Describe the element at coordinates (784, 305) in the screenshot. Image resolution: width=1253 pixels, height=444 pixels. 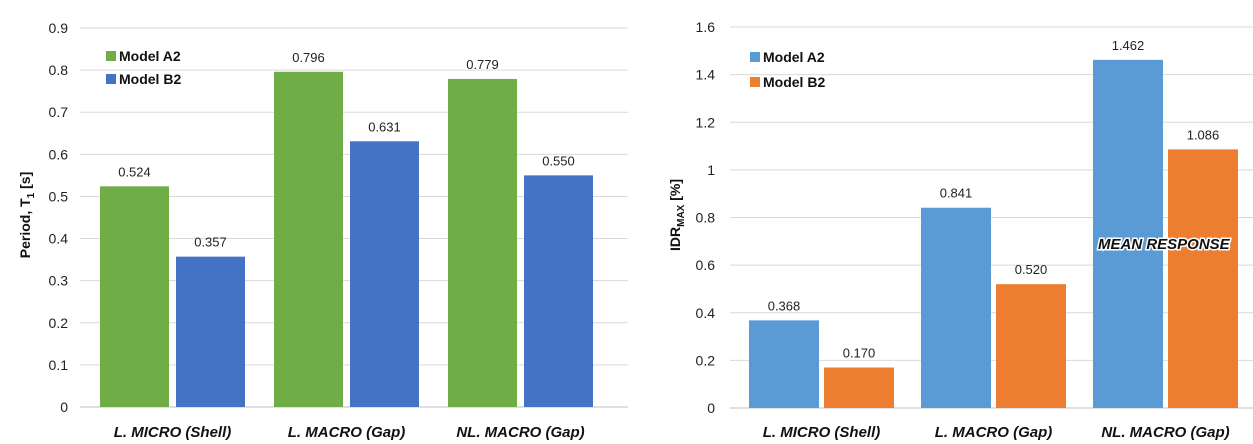
I see `data-label: 0.368` at that location.